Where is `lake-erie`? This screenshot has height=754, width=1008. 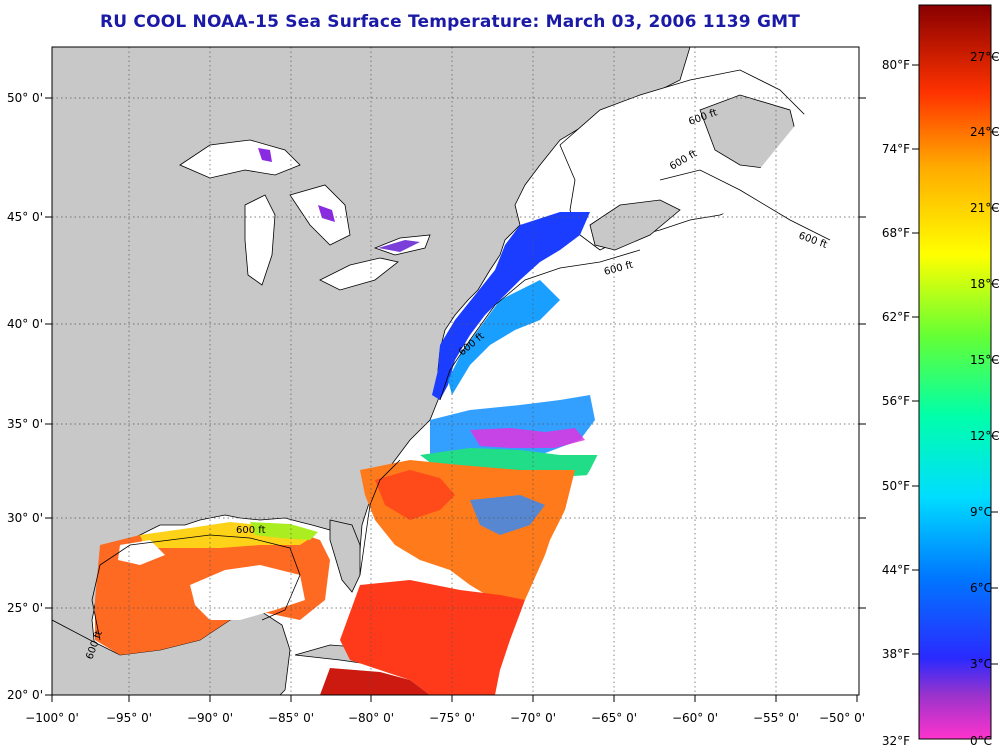
lake-erie is located at coordinates (359, 274).